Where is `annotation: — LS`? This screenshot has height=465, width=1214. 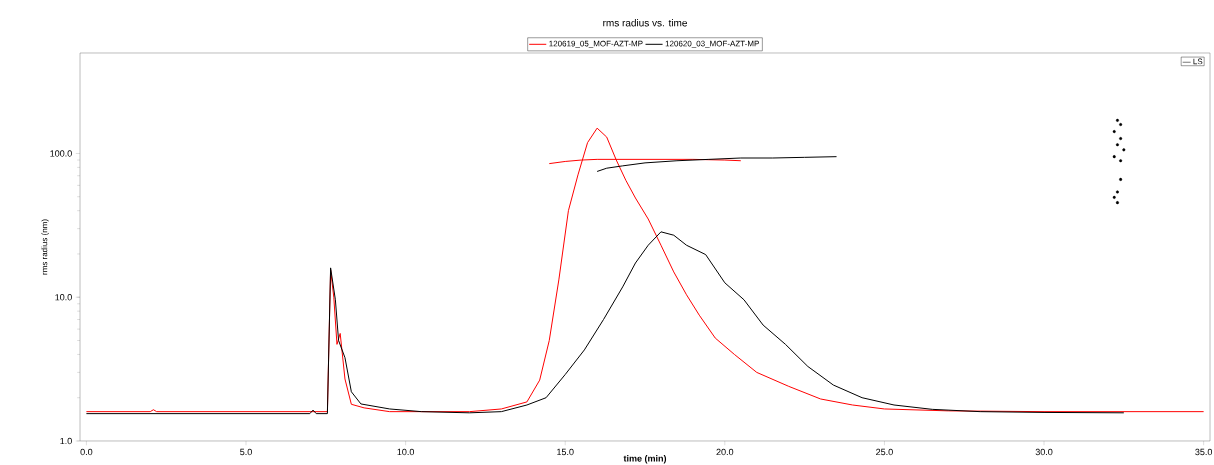 annotation: — LS is located at coordinates (1192, 61).